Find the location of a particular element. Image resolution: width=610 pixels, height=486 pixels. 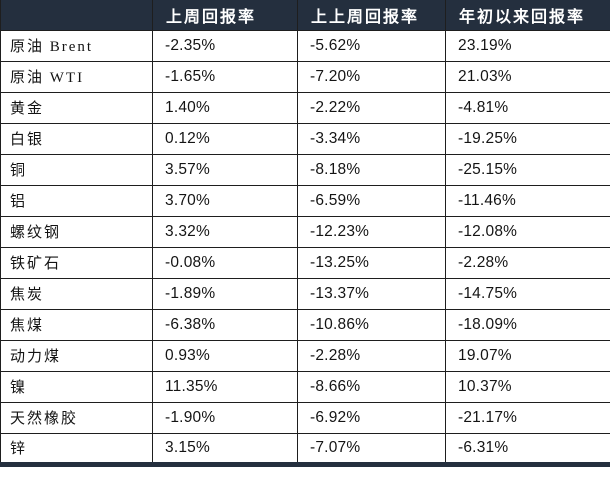

table-row: 锌 3.15% -7.07% -6.31% is located at coordinates (305, 448).